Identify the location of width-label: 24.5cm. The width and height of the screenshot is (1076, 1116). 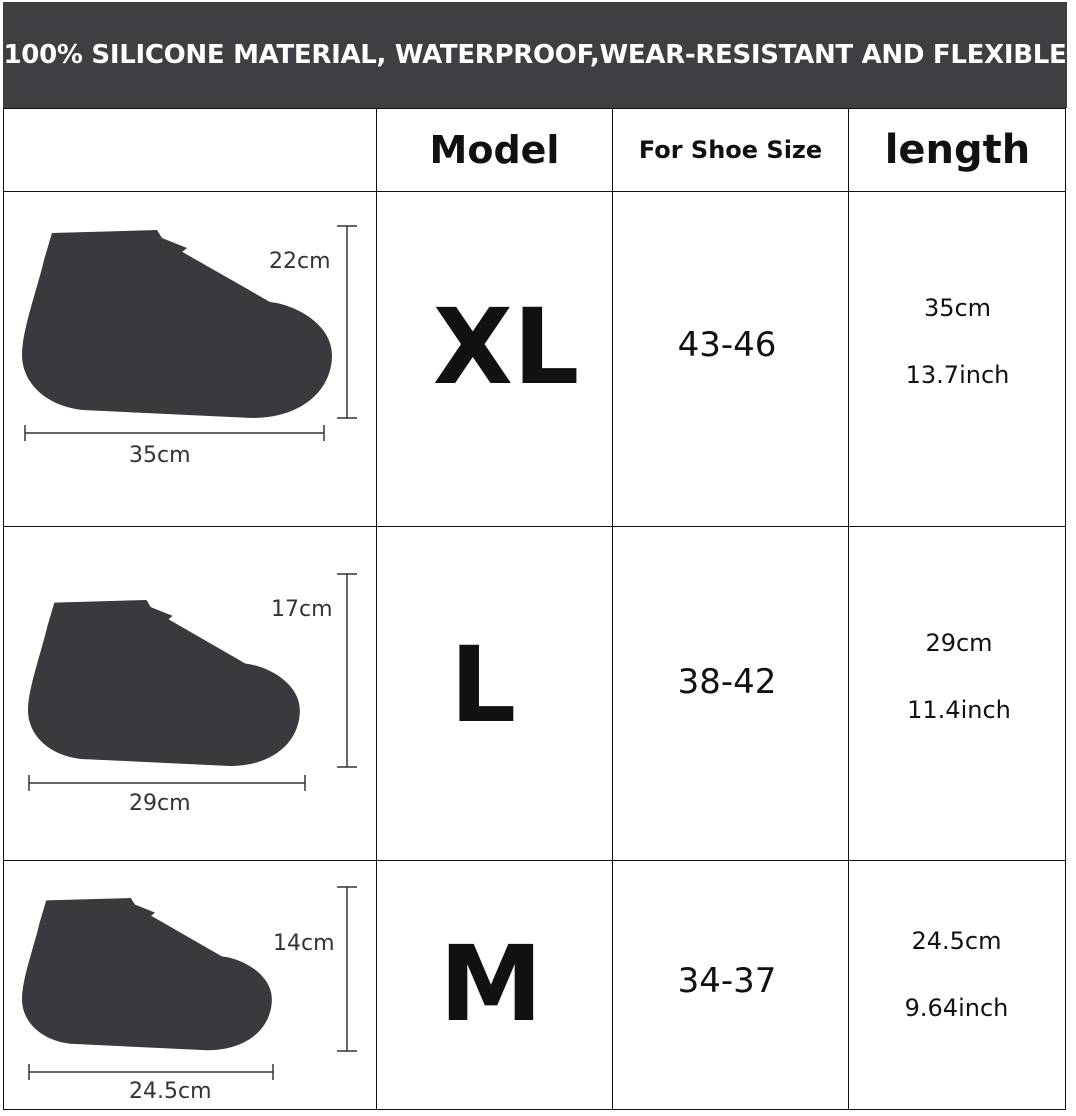
(170, 1091).